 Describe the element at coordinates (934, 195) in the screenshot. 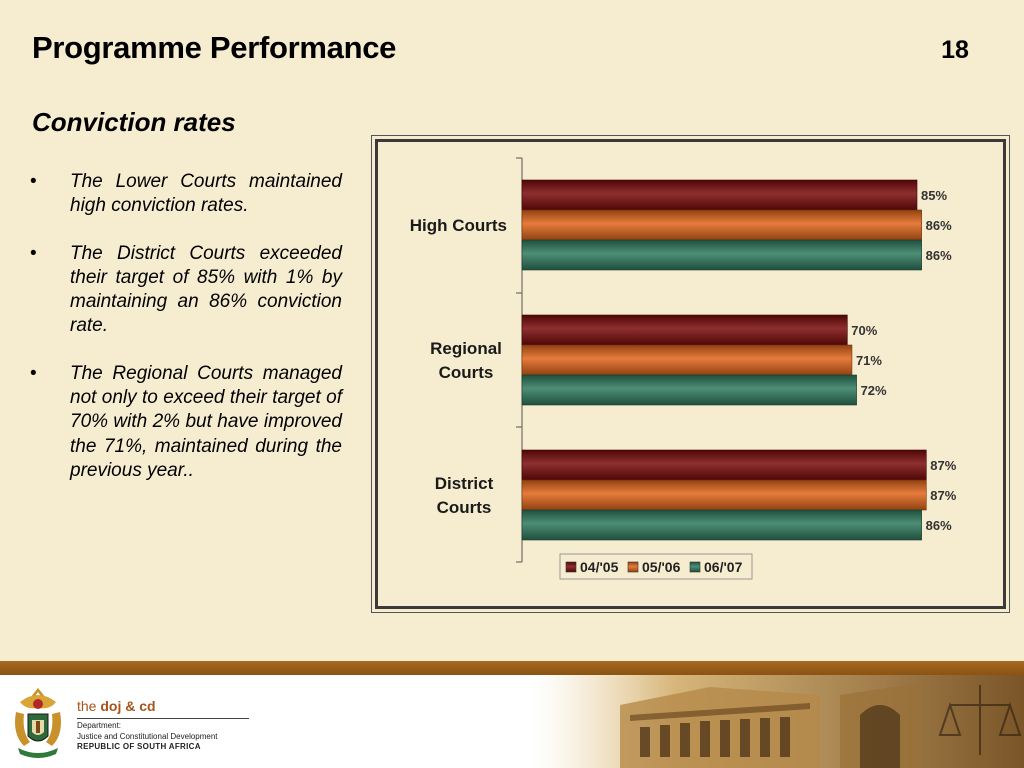

I see `bar-value-label: 85%` at that location.